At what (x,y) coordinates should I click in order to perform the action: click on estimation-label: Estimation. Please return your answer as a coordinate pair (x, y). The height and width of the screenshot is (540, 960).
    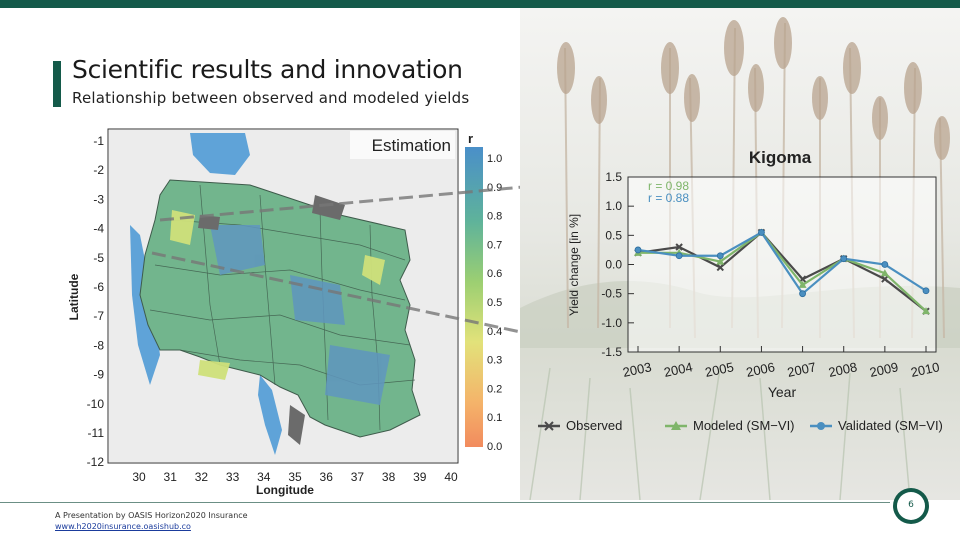
    Looking at the image, I should click on (411, 145).